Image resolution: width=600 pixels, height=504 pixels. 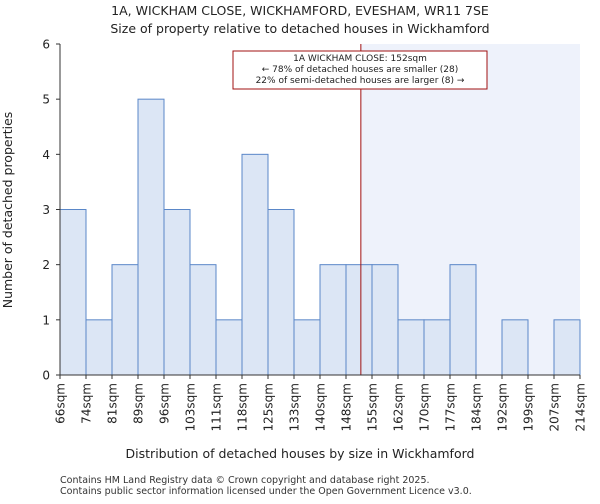 I want to click on x-tick-label: 125sqm, so click(x=269, y=407).